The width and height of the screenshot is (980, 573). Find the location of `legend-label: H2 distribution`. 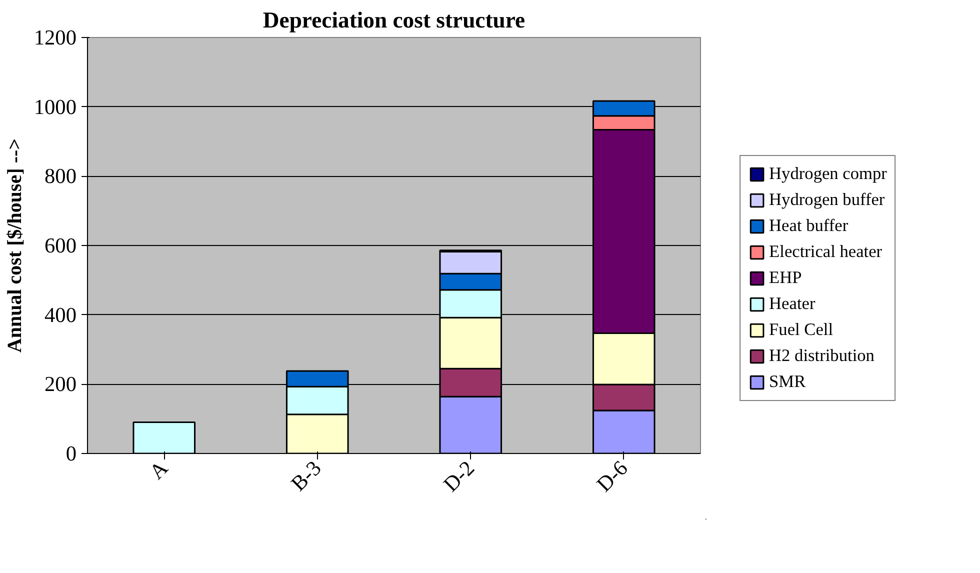

legend-label: H2 distribution is located at coordinates (821, 356).